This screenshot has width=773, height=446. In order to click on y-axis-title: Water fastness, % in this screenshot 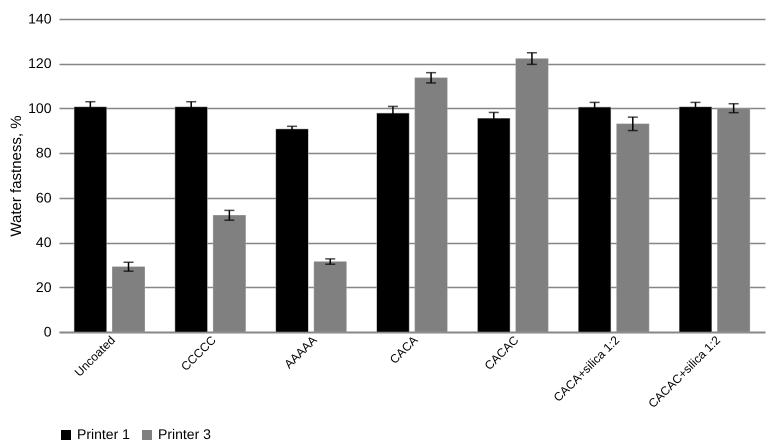, I will do `click(17, 176)`.